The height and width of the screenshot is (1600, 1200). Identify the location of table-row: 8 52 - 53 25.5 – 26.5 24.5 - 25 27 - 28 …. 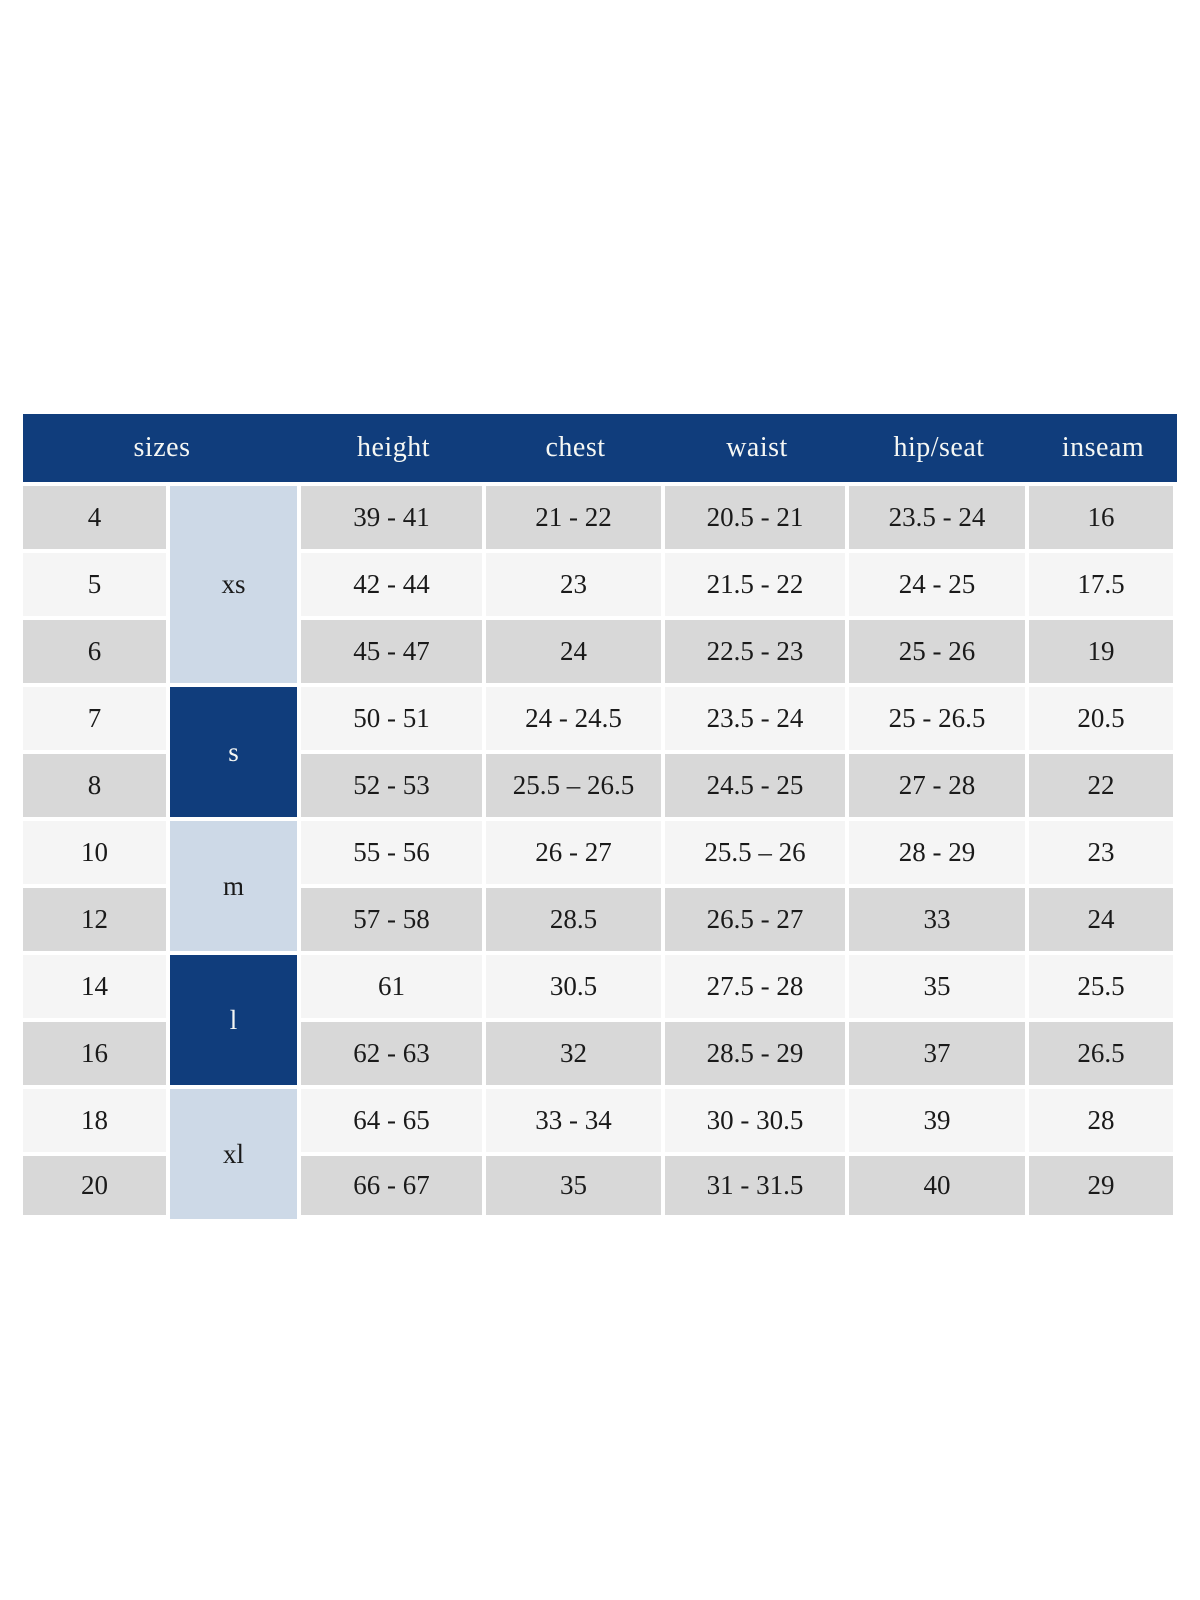
(600, 783).